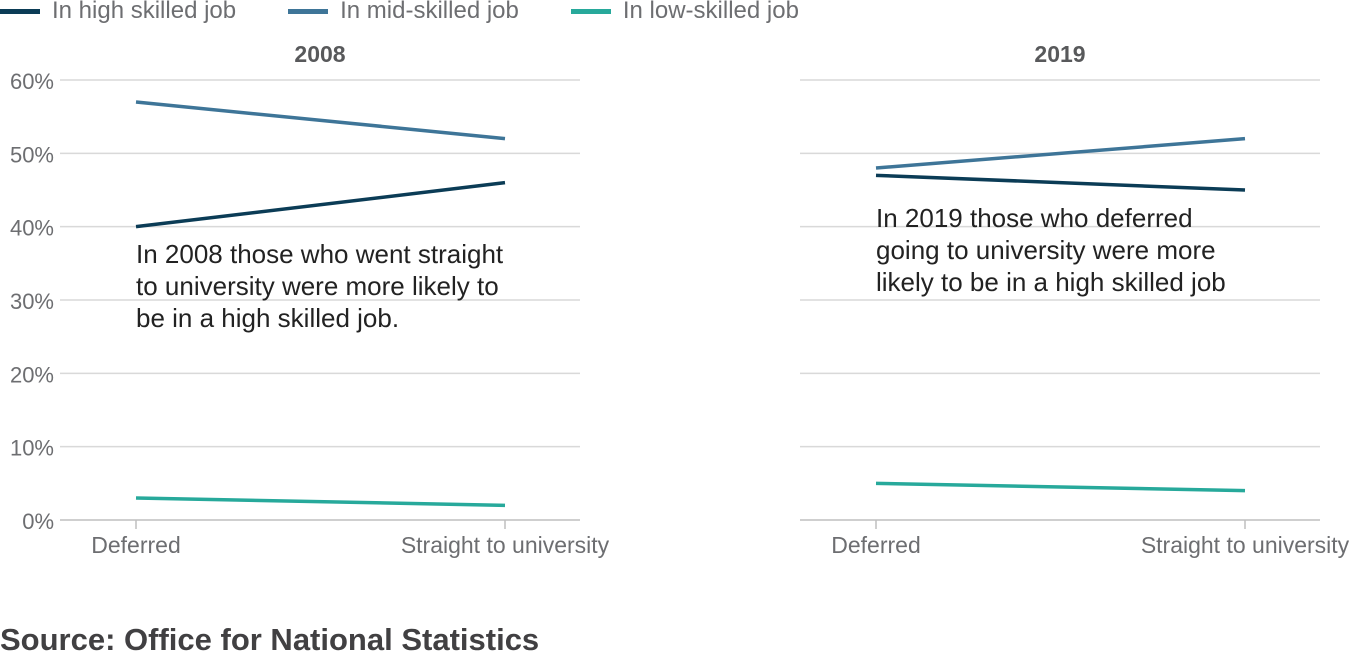  Describe the element at coordinates (308, 11) in the screenshot. I see `legend-swatch-mid-skilled` at that location.